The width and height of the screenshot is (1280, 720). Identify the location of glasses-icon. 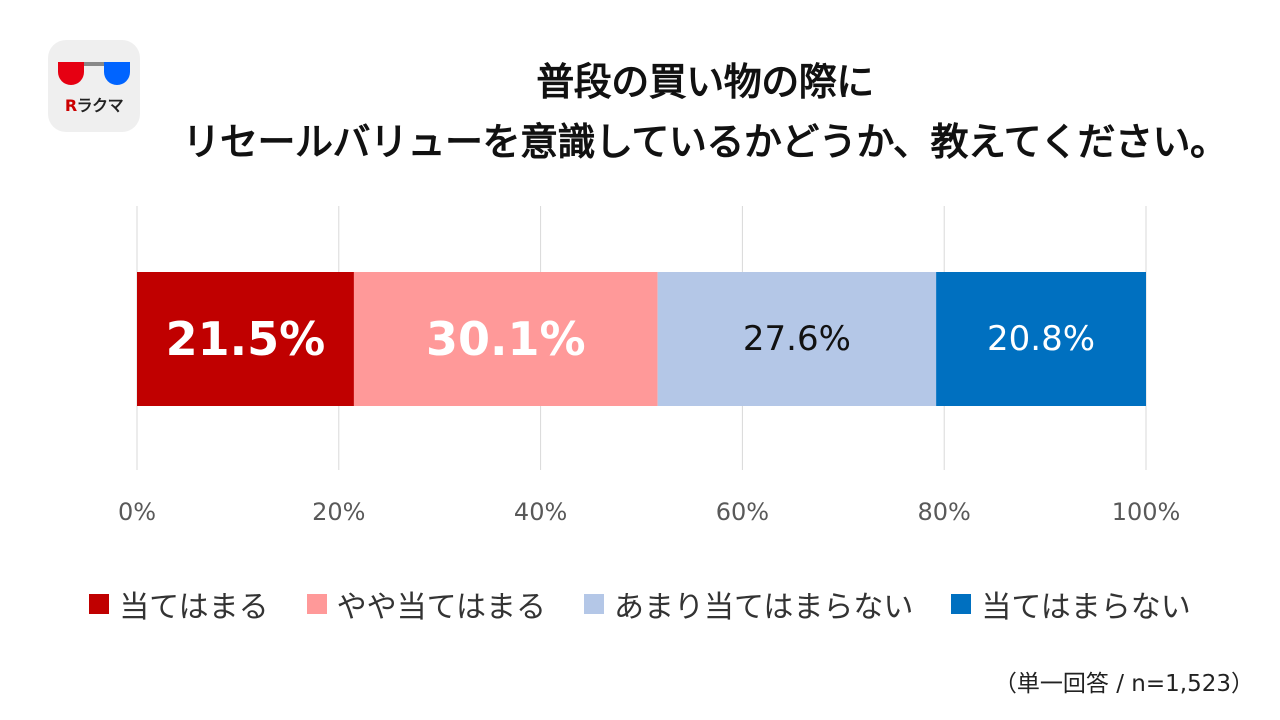
(94, 73).